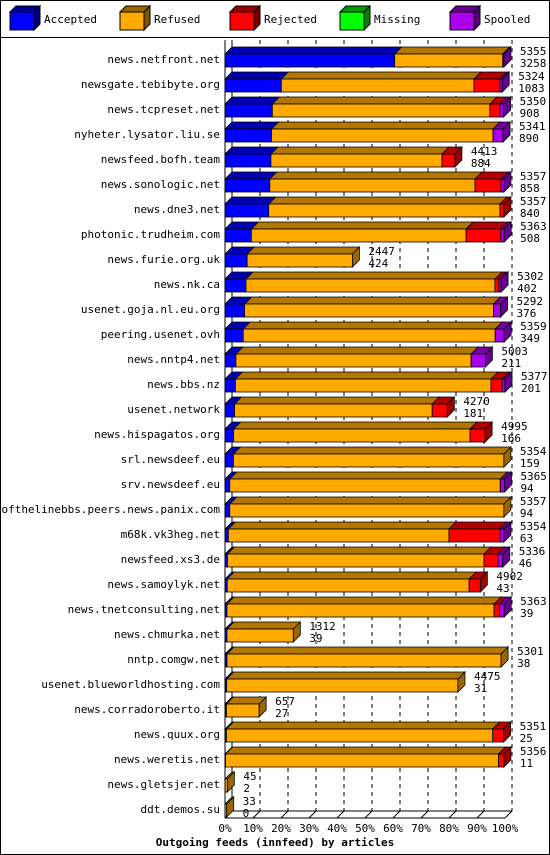  What do you see at coordinates (530, 651) in the screenshot?
I see `total-label: 5301` at bounding box center [530, 651].